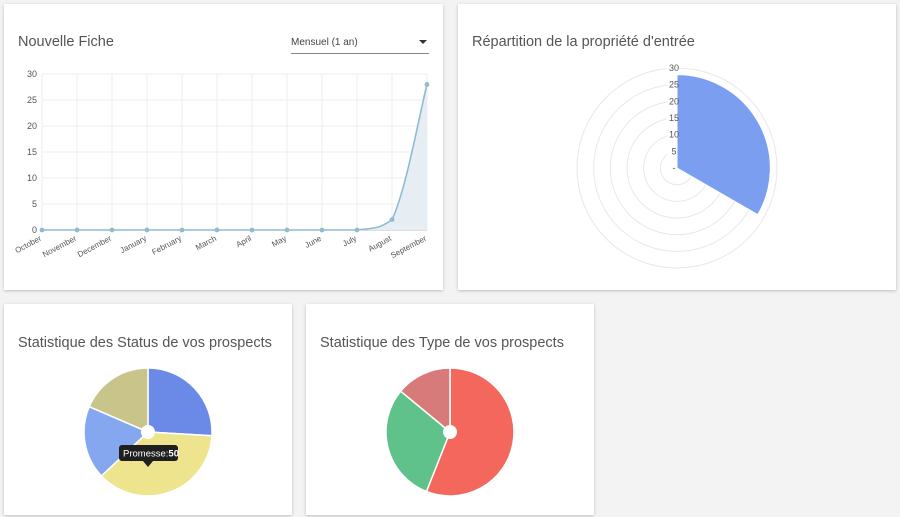 The image size is (900, 517). I want to click on x-tick-label: March, so click(206, 243).